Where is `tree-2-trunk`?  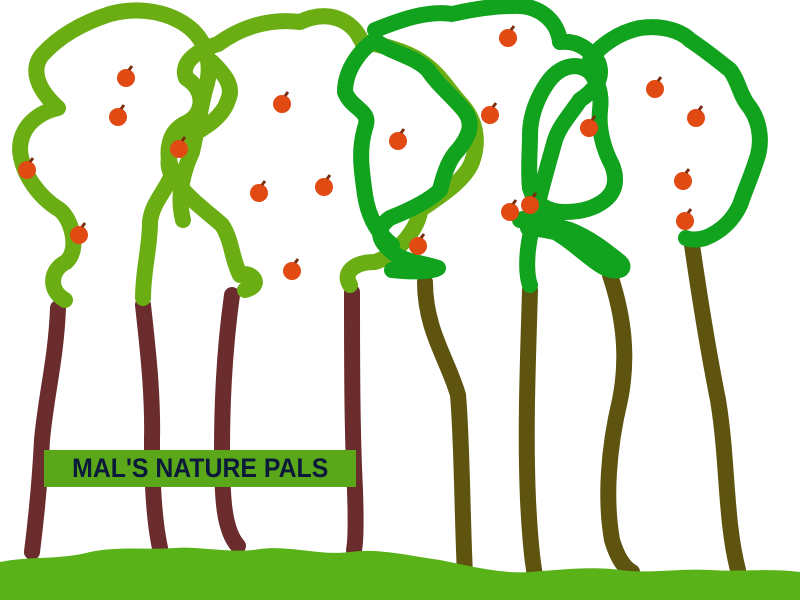 tree-2-trunk is located at coordinates (151, 426).